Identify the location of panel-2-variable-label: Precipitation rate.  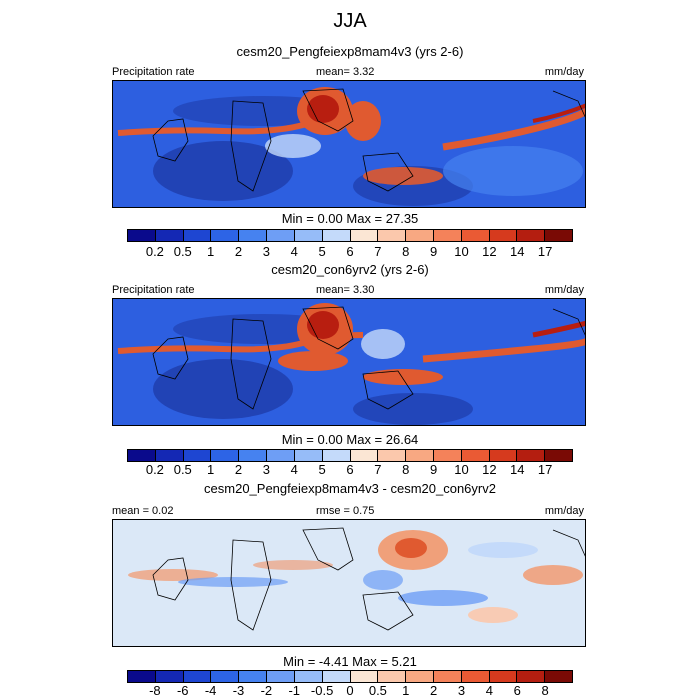
(153, 290).